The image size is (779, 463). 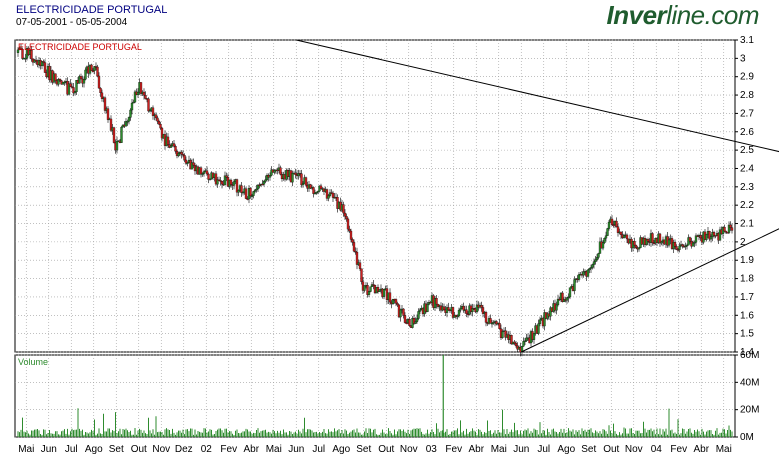 I want to click on time-tick-label: Set, so click(x=363, y=449).